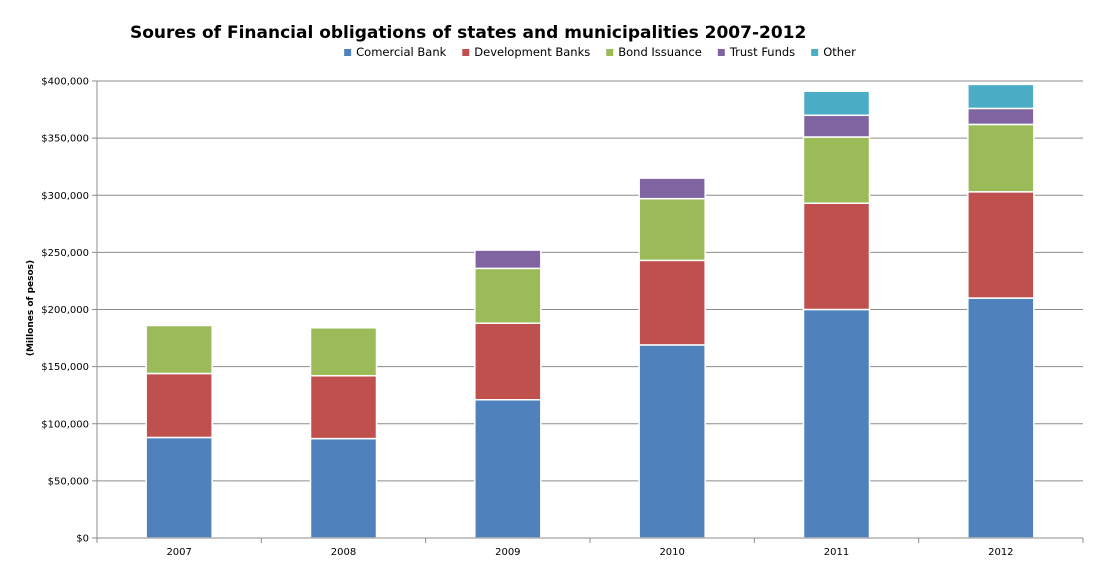 The height and width of the screenshot is (562, 1099). I want to click on y-tick-label: $100,000, so click(65, 424).